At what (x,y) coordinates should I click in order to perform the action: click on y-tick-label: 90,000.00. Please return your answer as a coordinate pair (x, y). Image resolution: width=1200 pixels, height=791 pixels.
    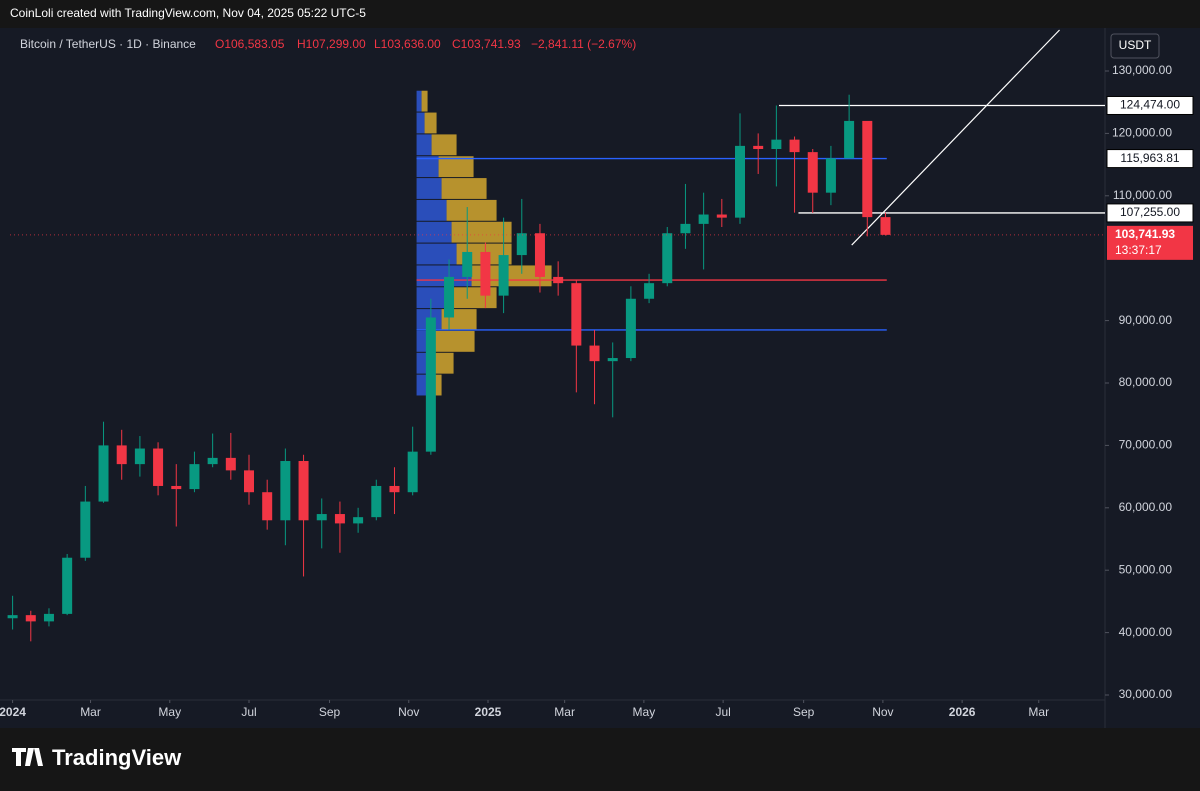
    Looking at the image, I should click on (1146, 320).